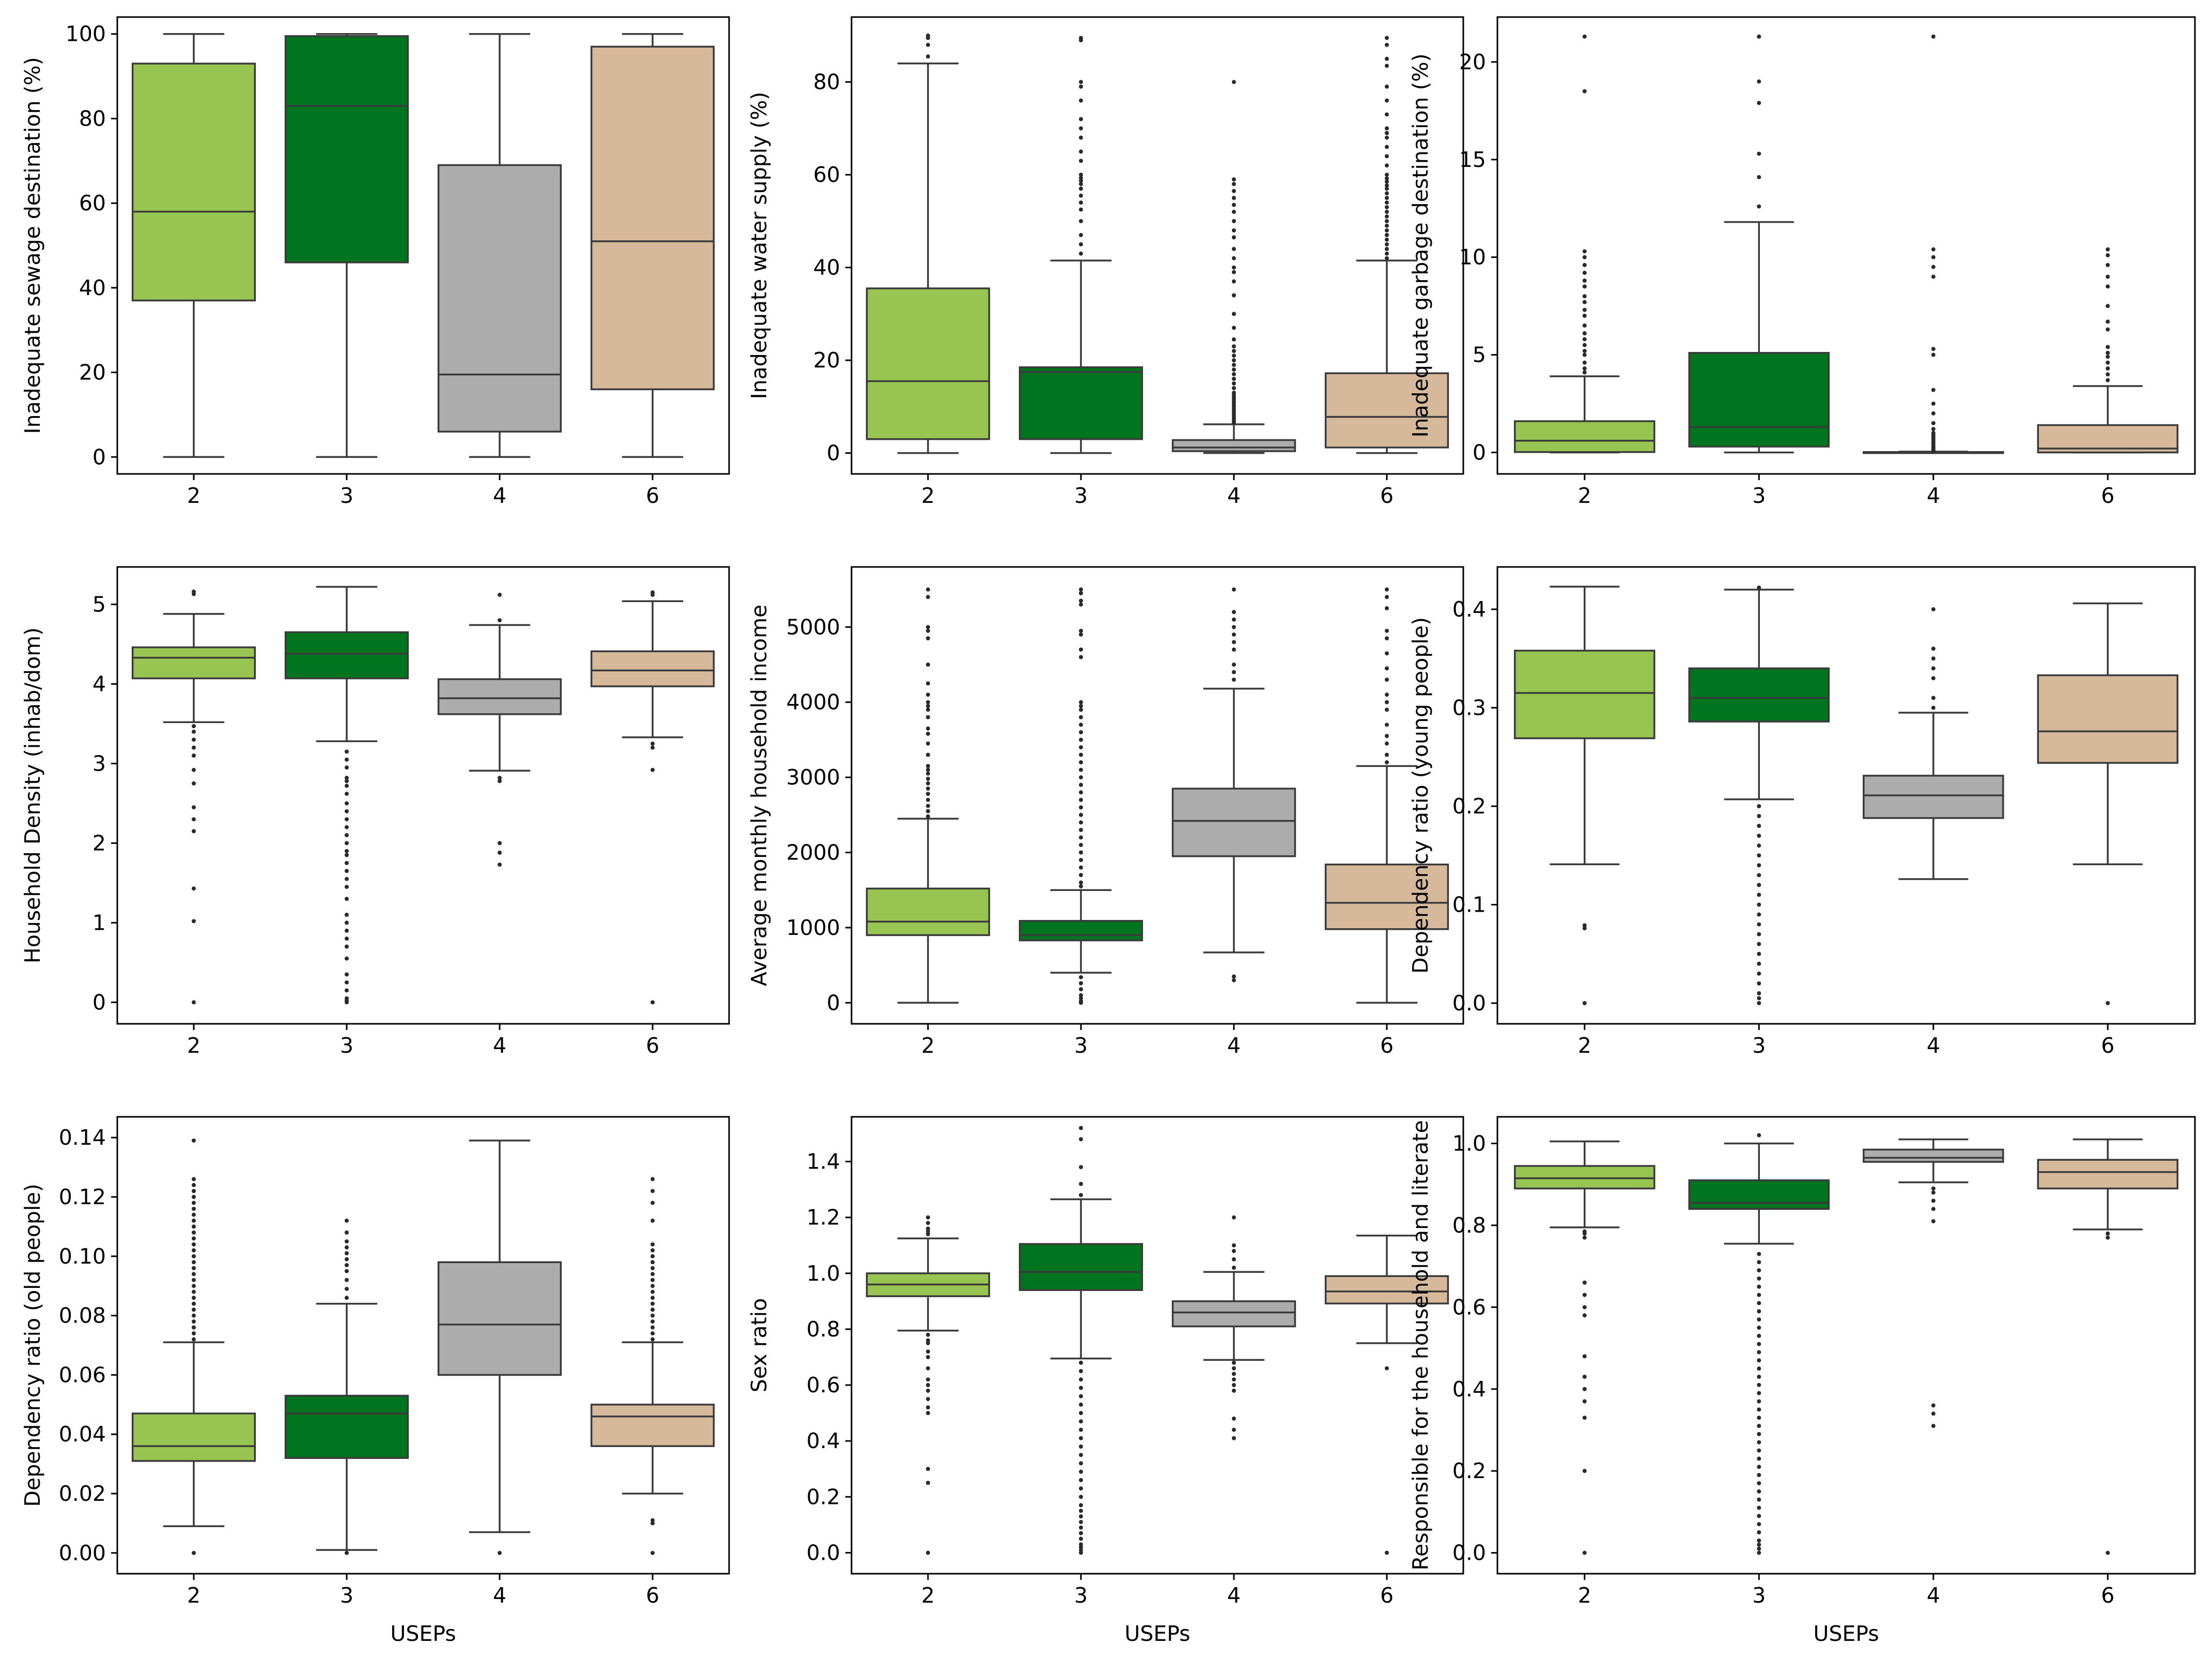 The height and width of the screenshot is (1660, 2212). What do you see at coordinates (99, 922) in the screenshot?
I see `y-tick-label: 1` at bounding box center [99, 922].